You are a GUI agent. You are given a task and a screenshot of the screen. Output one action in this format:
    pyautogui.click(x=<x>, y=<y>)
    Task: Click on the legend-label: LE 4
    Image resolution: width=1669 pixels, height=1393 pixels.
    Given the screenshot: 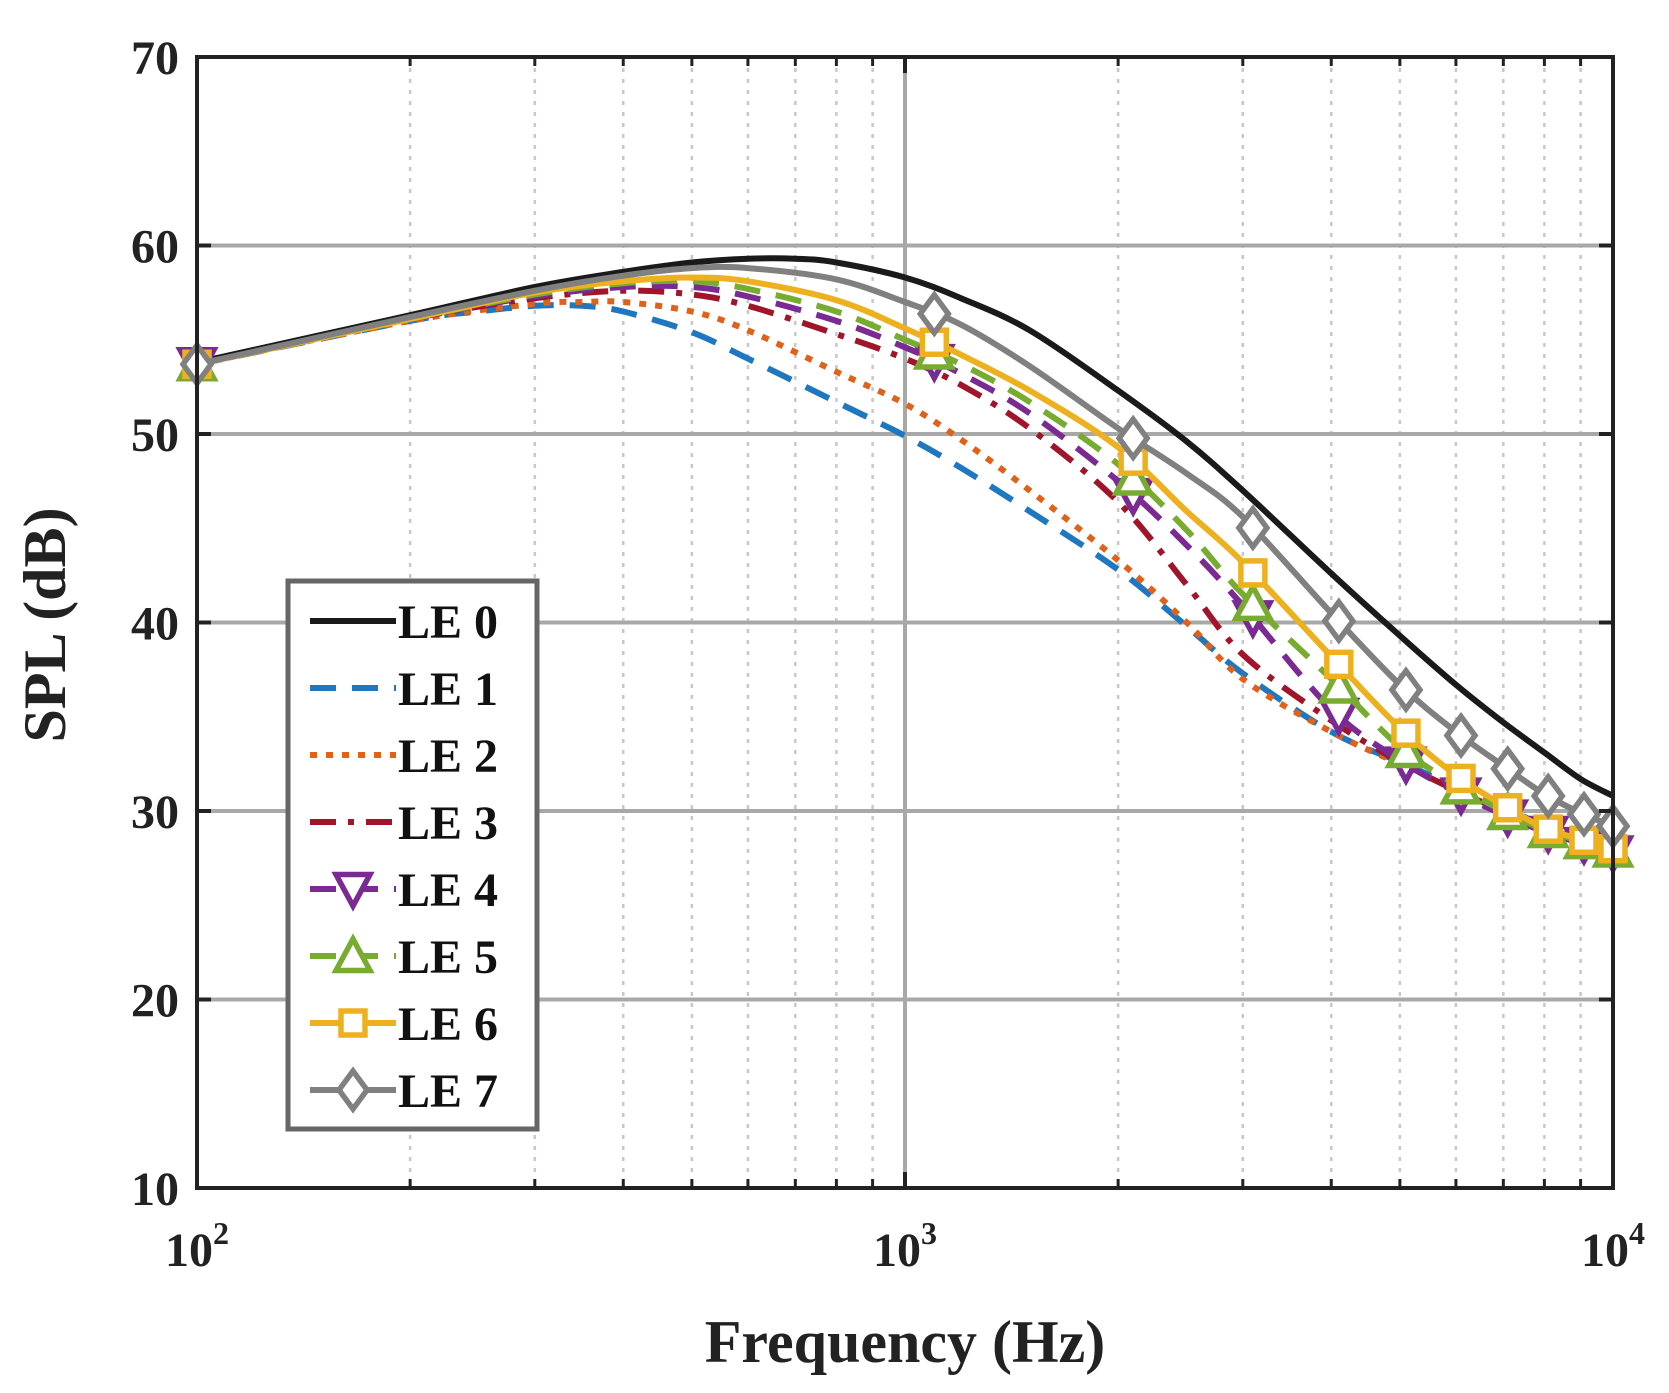 What is the action you would take?
    pyautogui.click(x=448, y=890)
    